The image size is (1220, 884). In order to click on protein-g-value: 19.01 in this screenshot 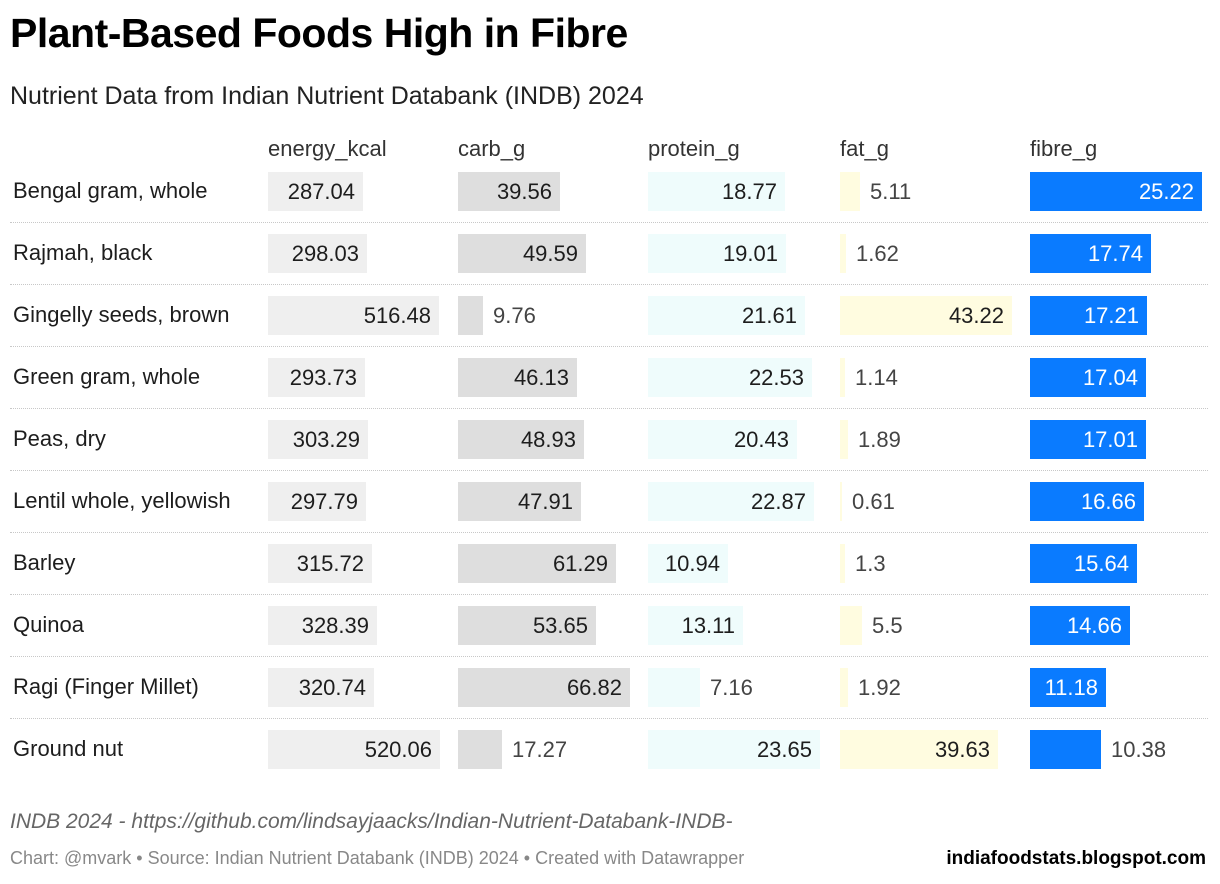, I will do `click(750, 253)`.